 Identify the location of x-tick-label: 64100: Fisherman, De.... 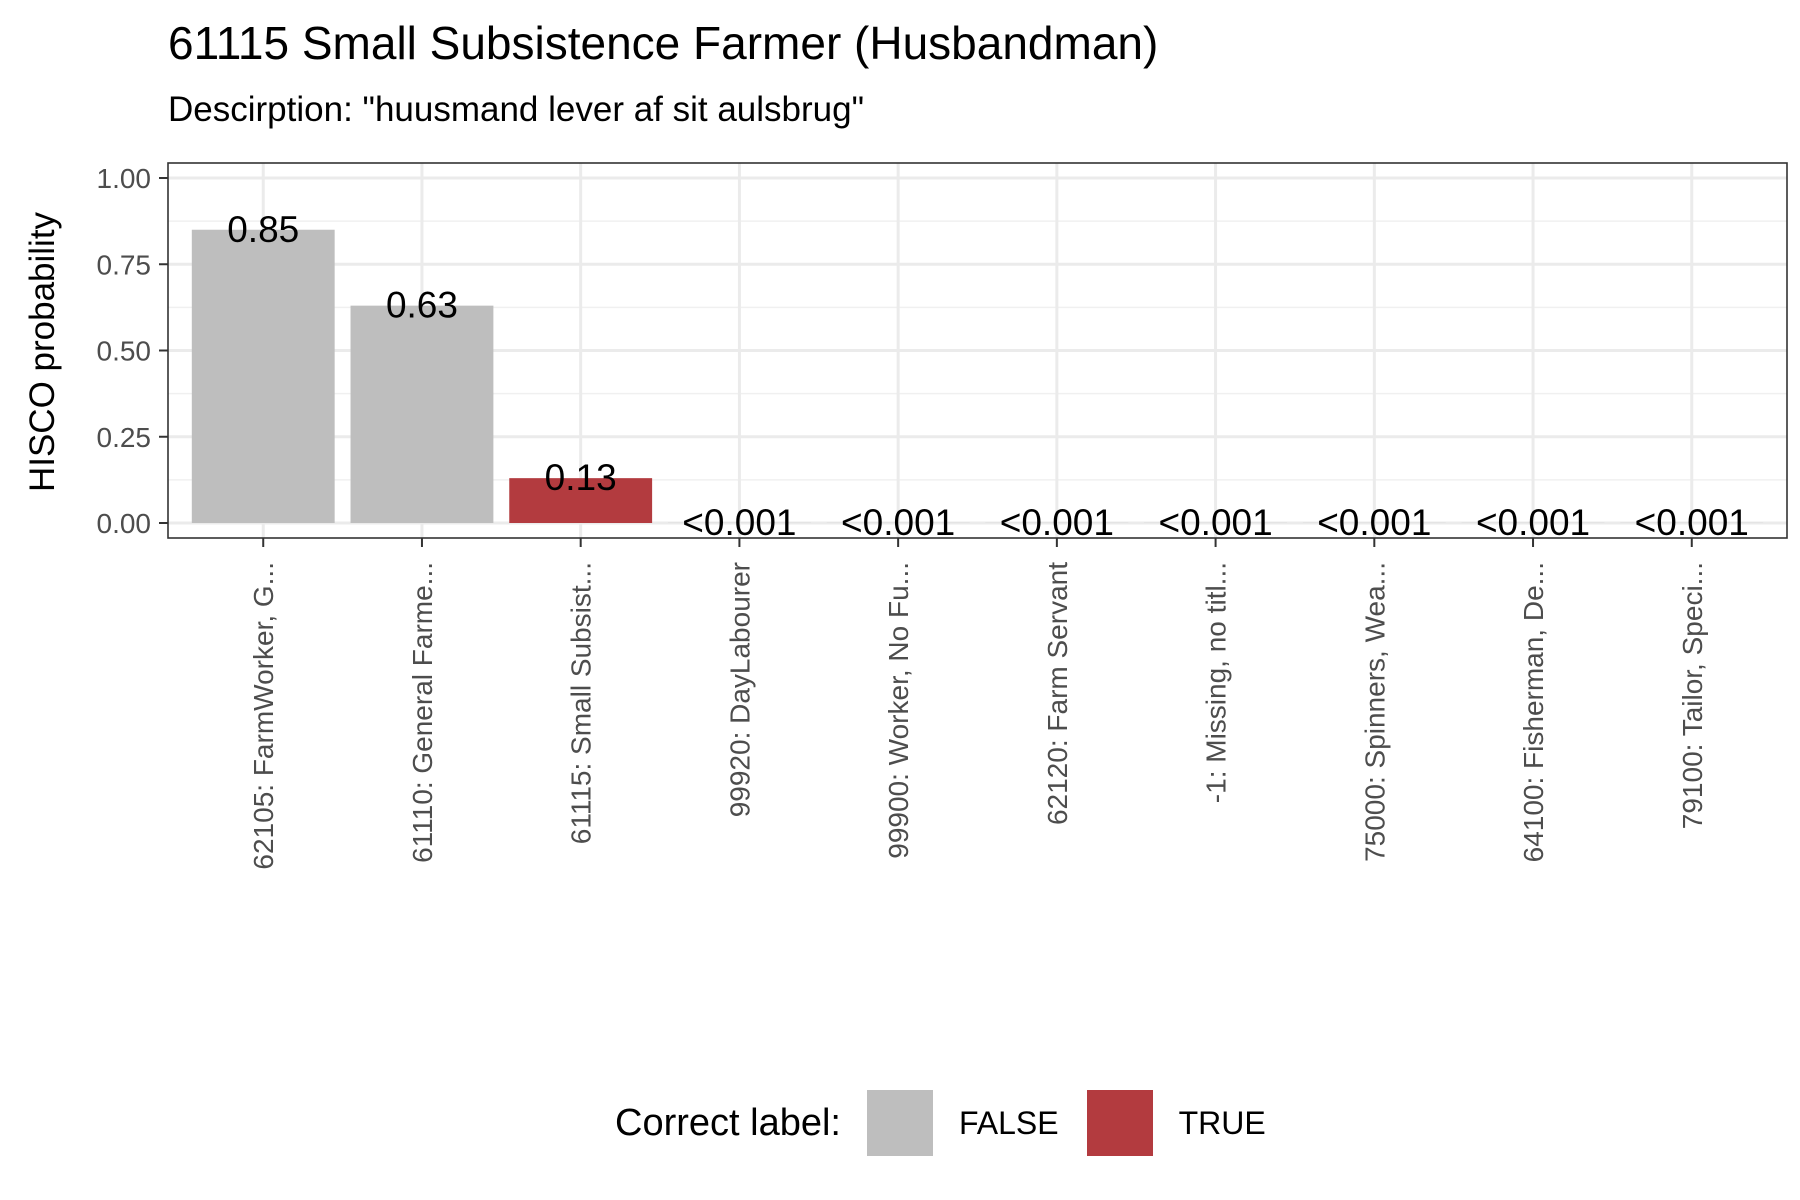
(1533, 712).